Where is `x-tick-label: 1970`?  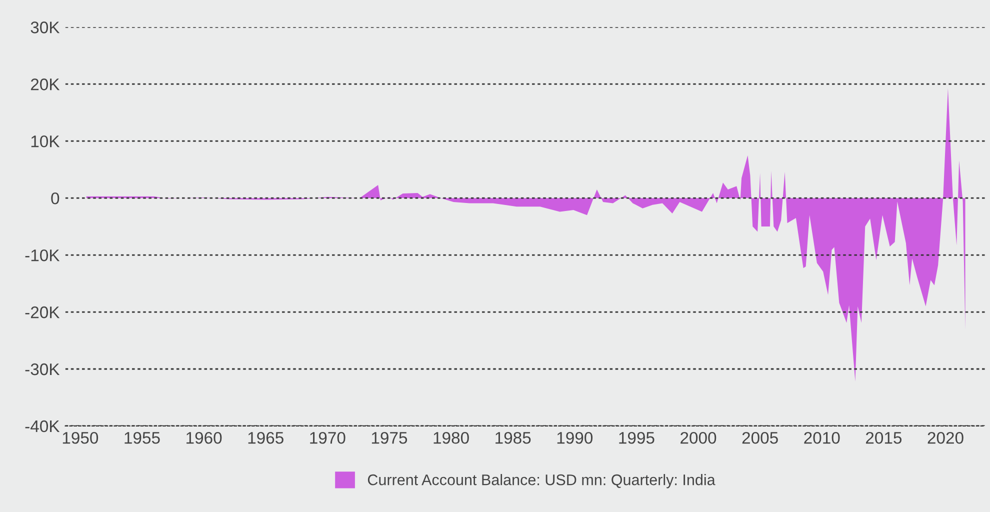
x-tick-label: 1970 is located at coordinates (328, 438).